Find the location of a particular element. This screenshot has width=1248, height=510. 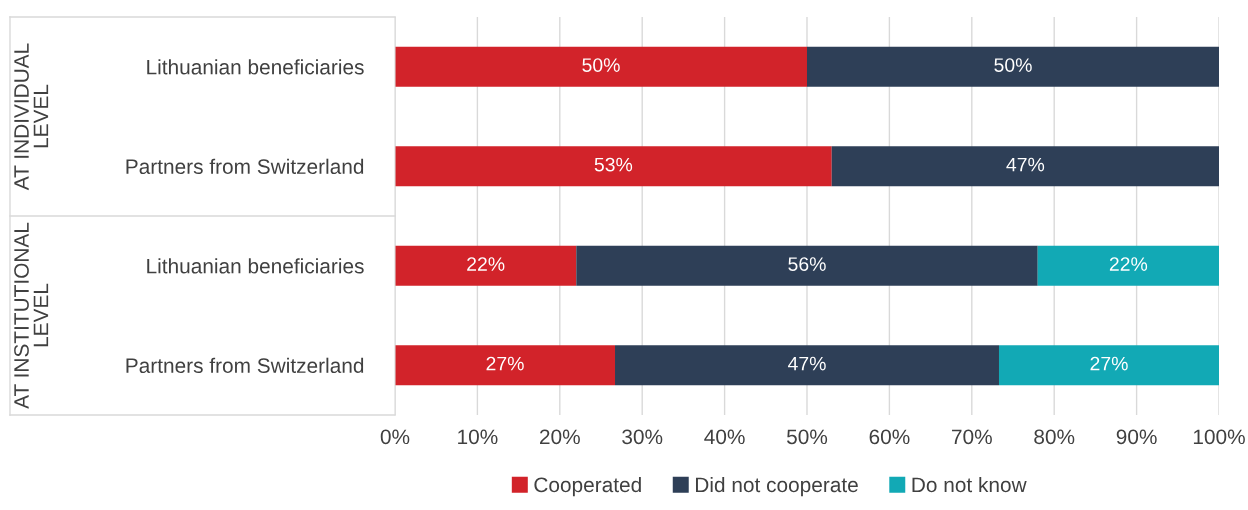

x-tick-label: 40% is located at coordinates (724, 437).